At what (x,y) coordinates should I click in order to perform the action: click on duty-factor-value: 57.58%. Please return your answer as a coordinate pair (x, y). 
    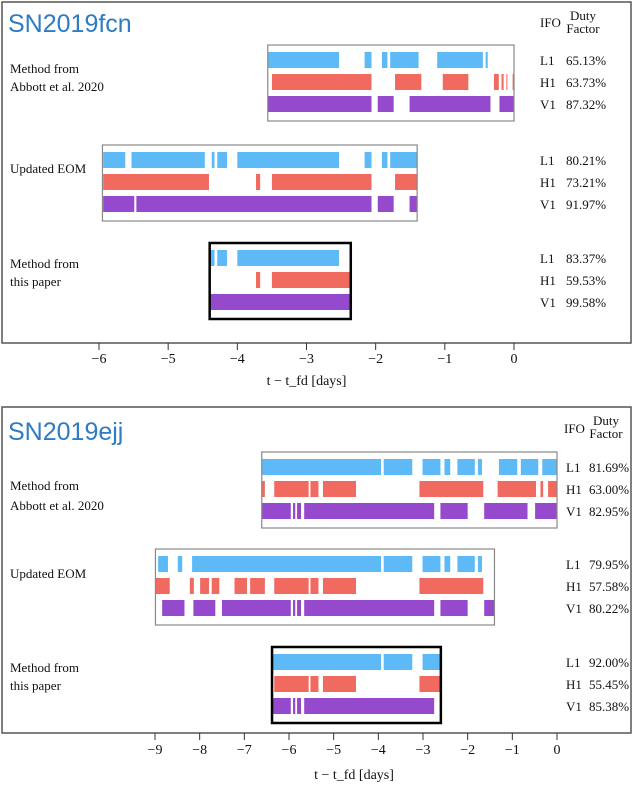
    Looking at the image, I should click on (609, 586).